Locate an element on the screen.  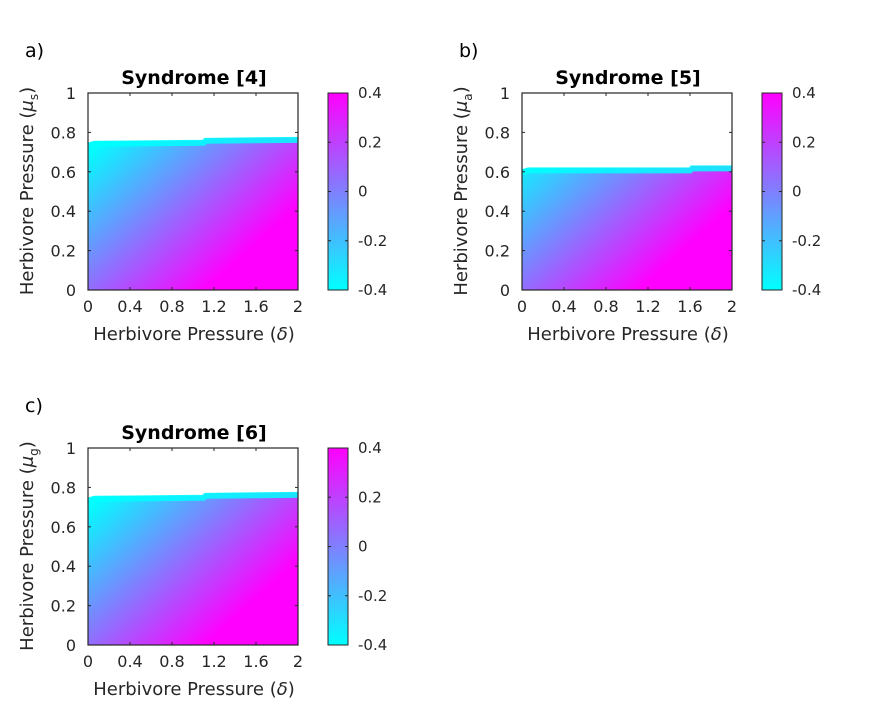
panel-a-title: Syndrome [4] is located at coordinates (194, 78).